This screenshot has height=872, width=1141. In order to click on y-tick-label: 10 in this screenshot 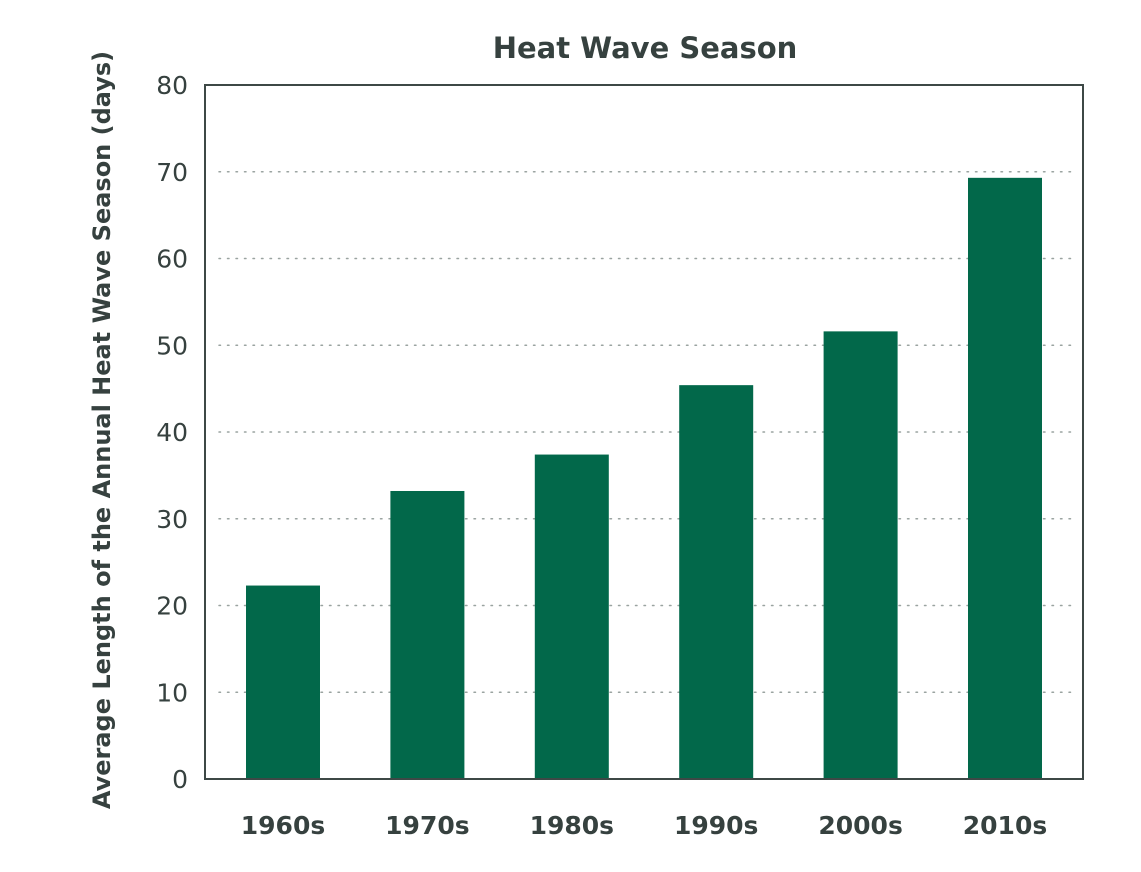, I will do `click(172, 692)`.